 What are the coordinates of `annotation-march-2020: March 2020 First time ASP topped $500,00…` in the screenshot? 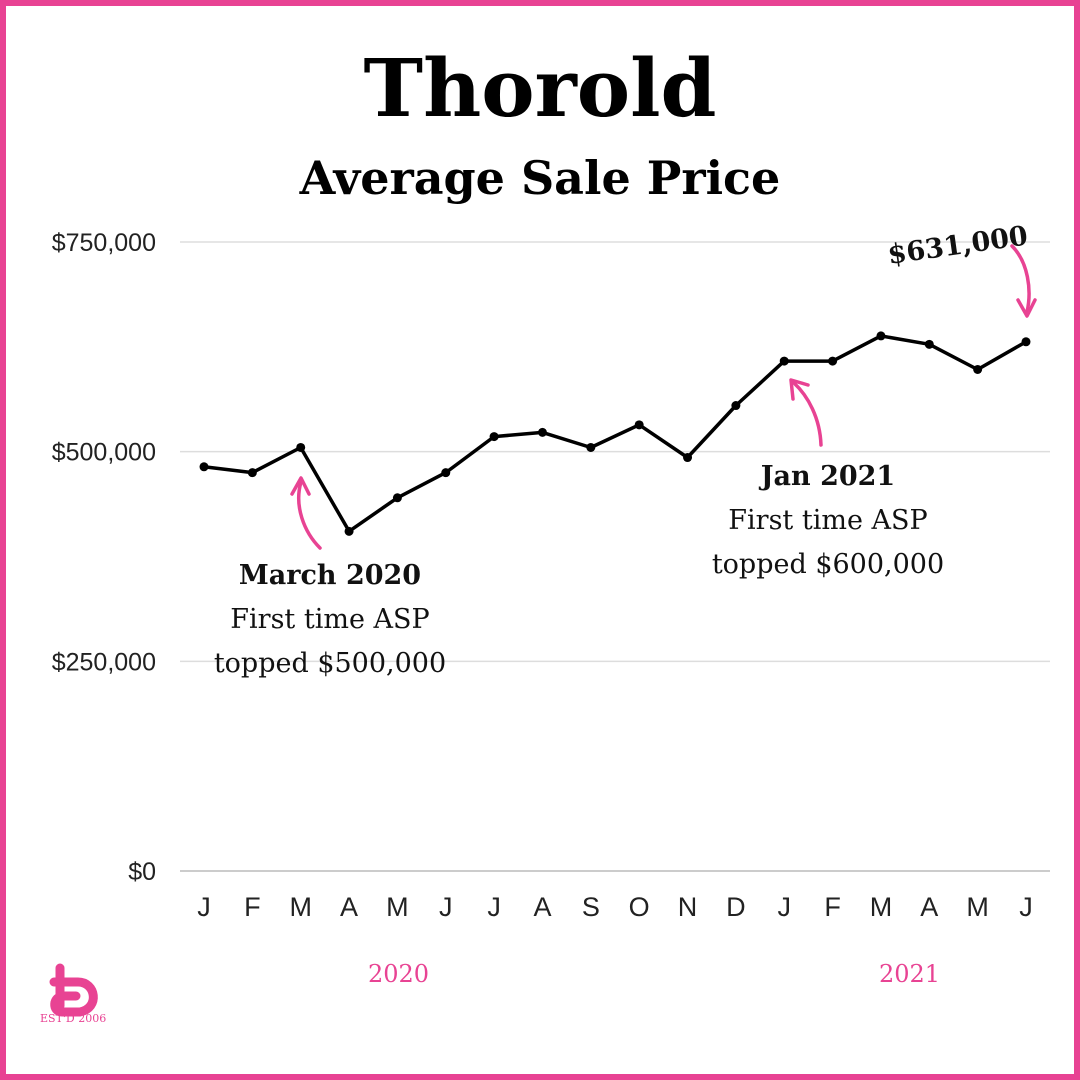 It's located at (330, 620).